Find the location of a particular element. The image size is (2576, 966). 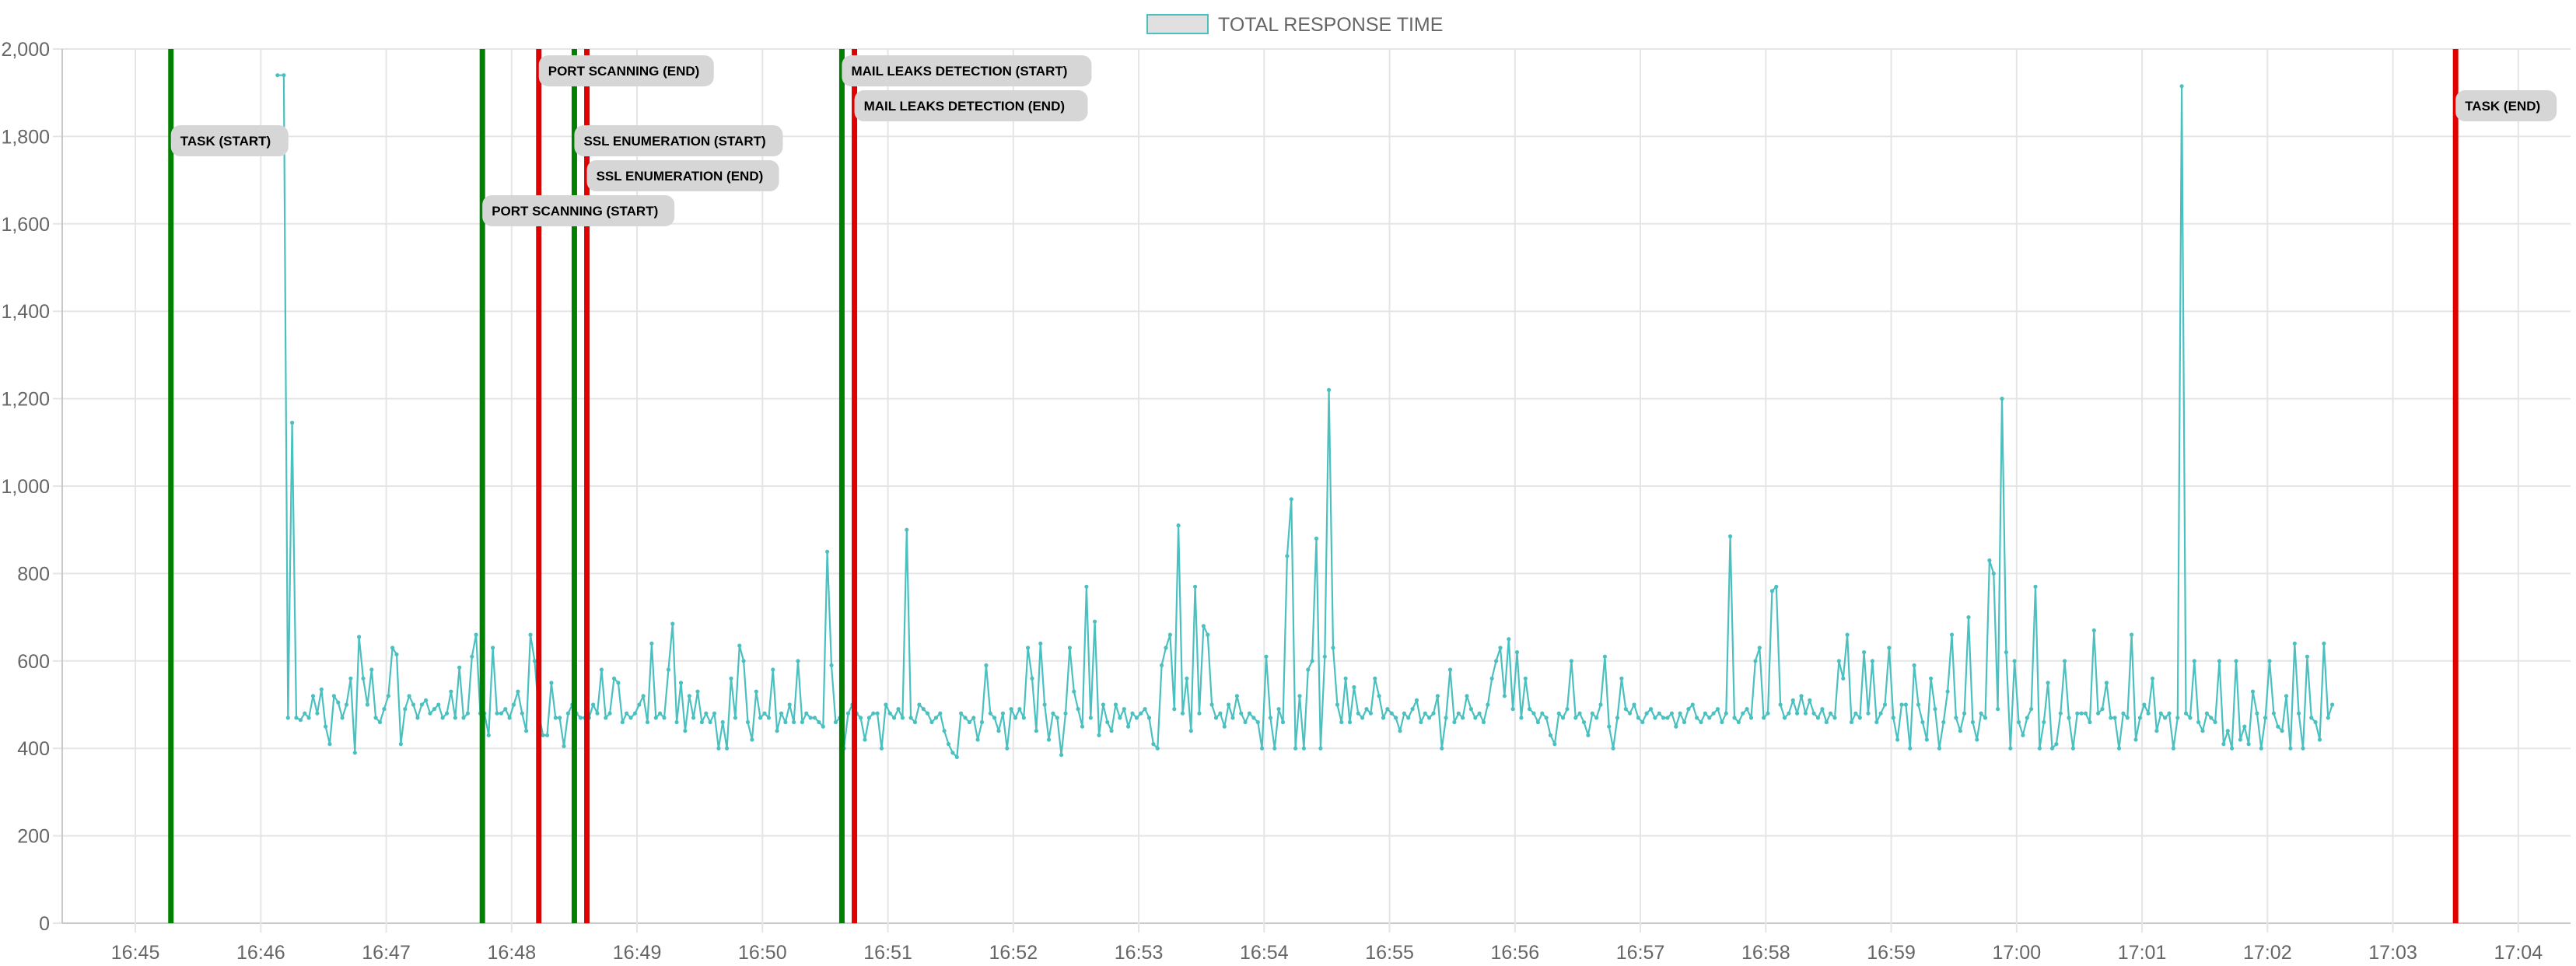

annotation-label-text: PORT SCANNING (START) is located at coordinates (575, 212).